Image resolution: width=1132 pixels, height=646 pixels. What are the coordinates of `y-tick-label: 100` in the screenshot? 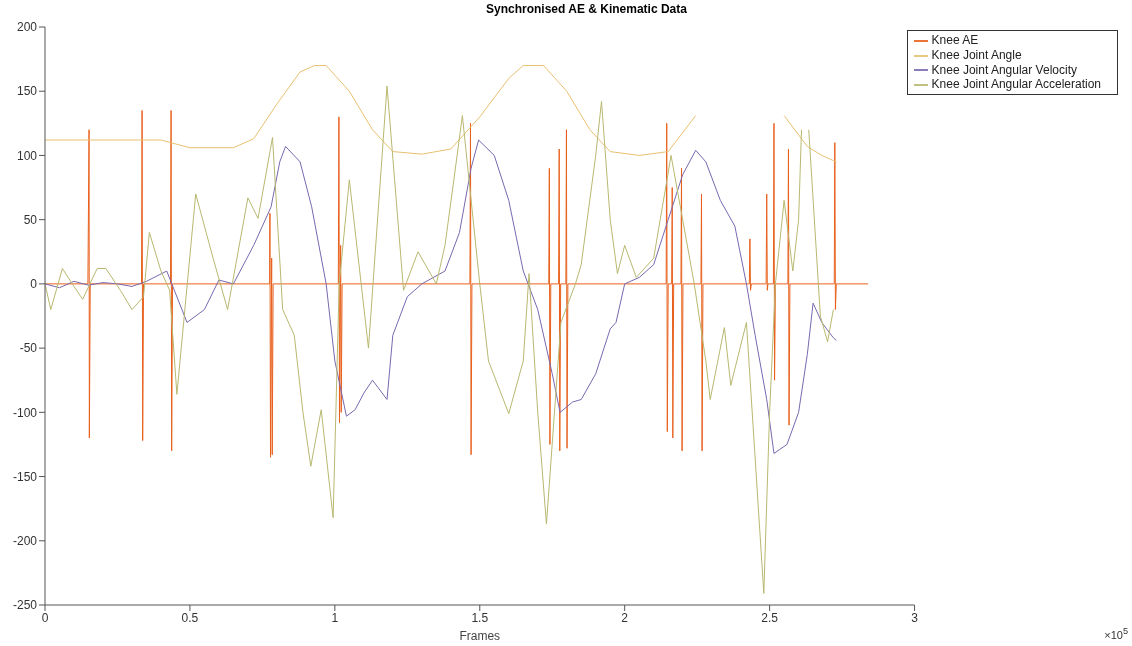 It's located at (27, 155).